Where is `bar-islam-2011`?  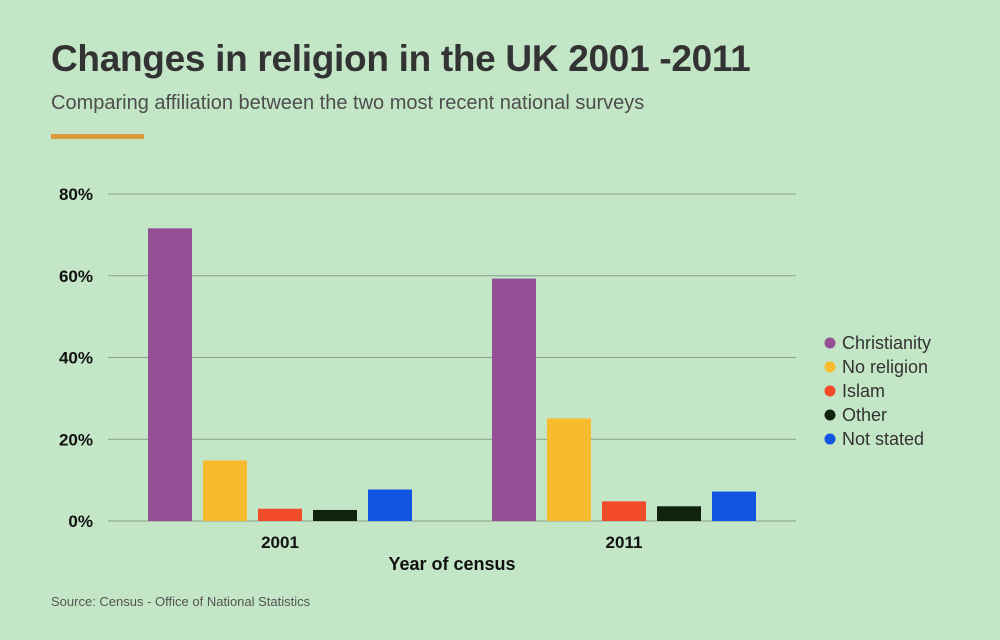
bar-islam-2011 is located at coordinates (624, 511).